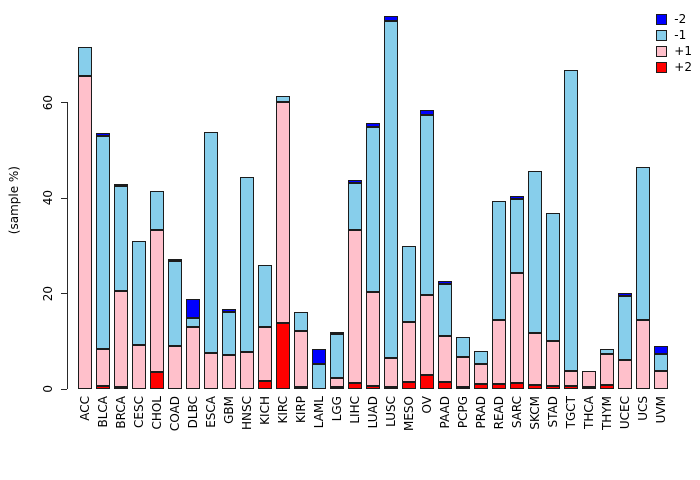 Image resolution: width=700 pixels, height=480 pixels. I want to click on bar-UCEC-segment-+1, so click(625, 374).